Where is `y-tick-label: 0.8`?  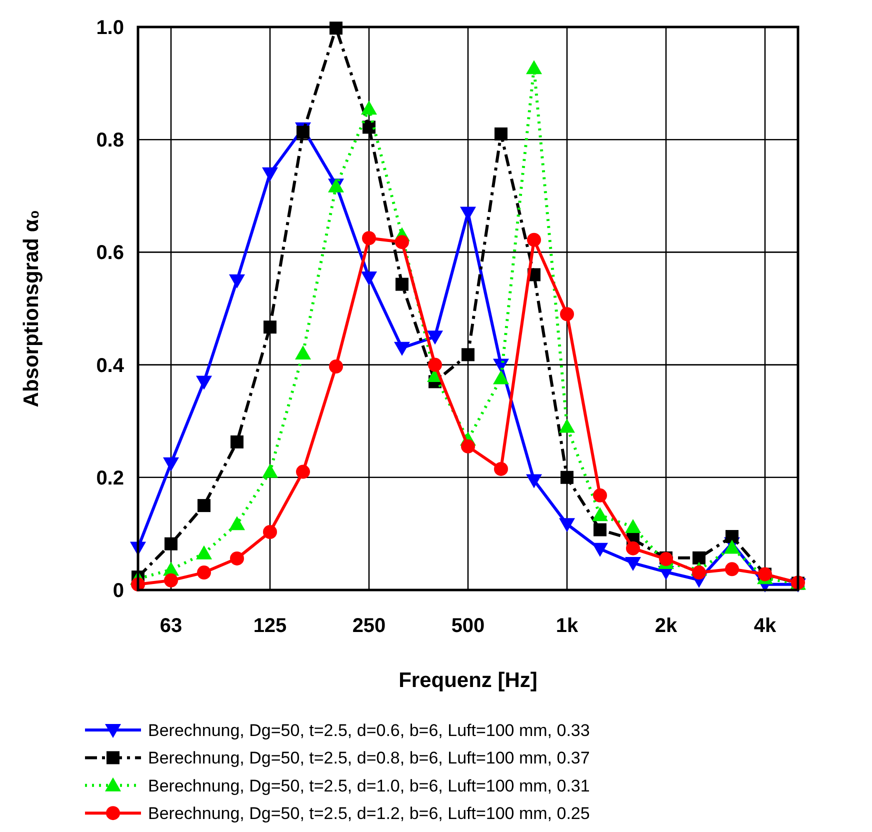 y-tick-label: 0.8 is located at coordinates (110, 141).